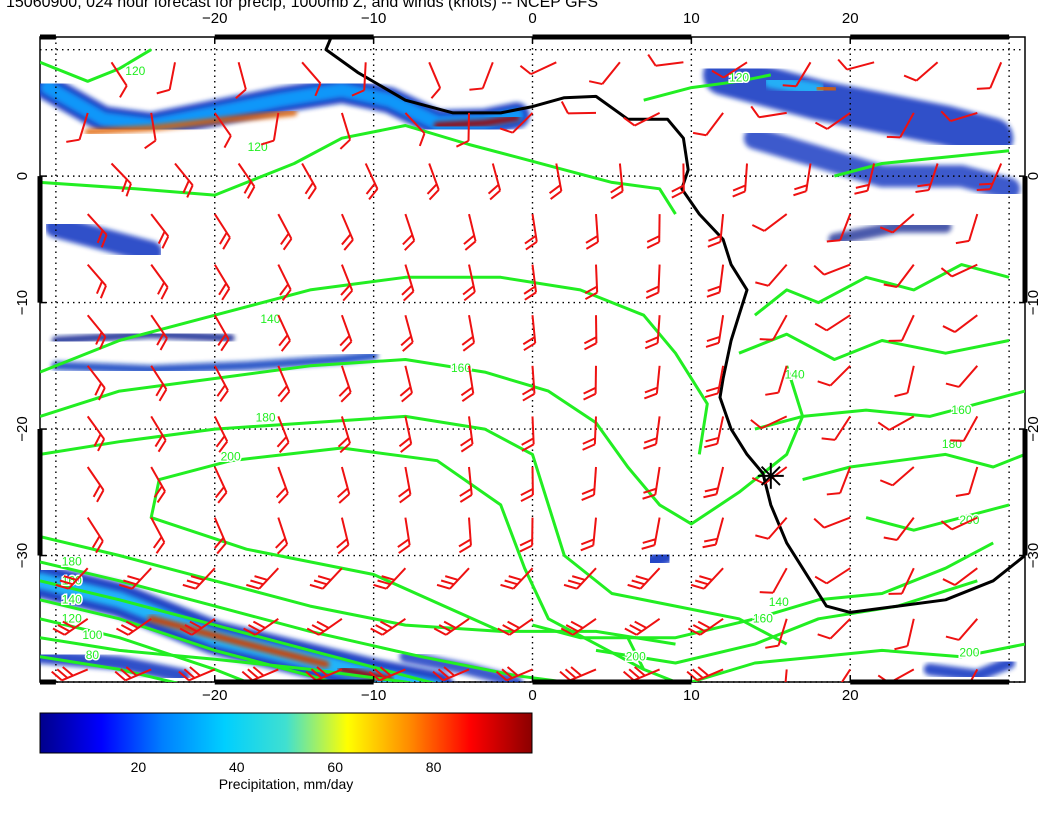  I want to click on colorbar-tick-label: 60, so click(335, 767).